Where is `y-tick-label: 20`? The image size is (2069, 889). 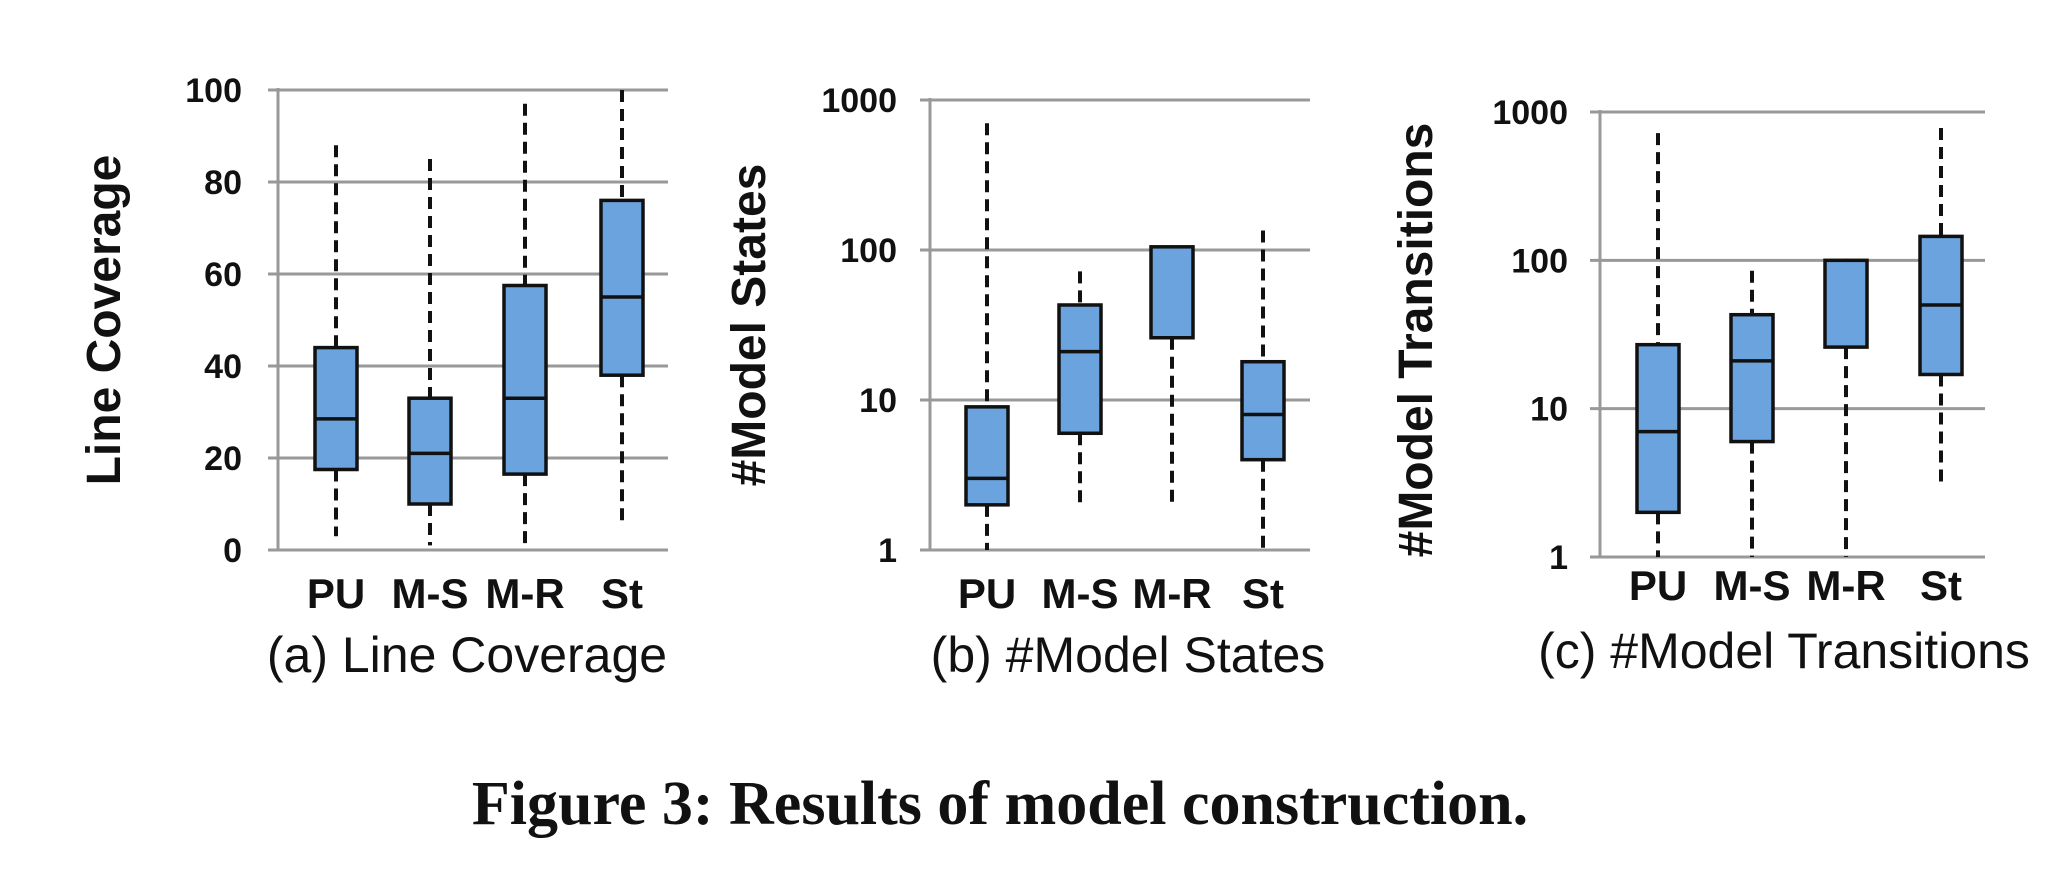 y-tick-label: 20 is located at coordinates (223, 459).